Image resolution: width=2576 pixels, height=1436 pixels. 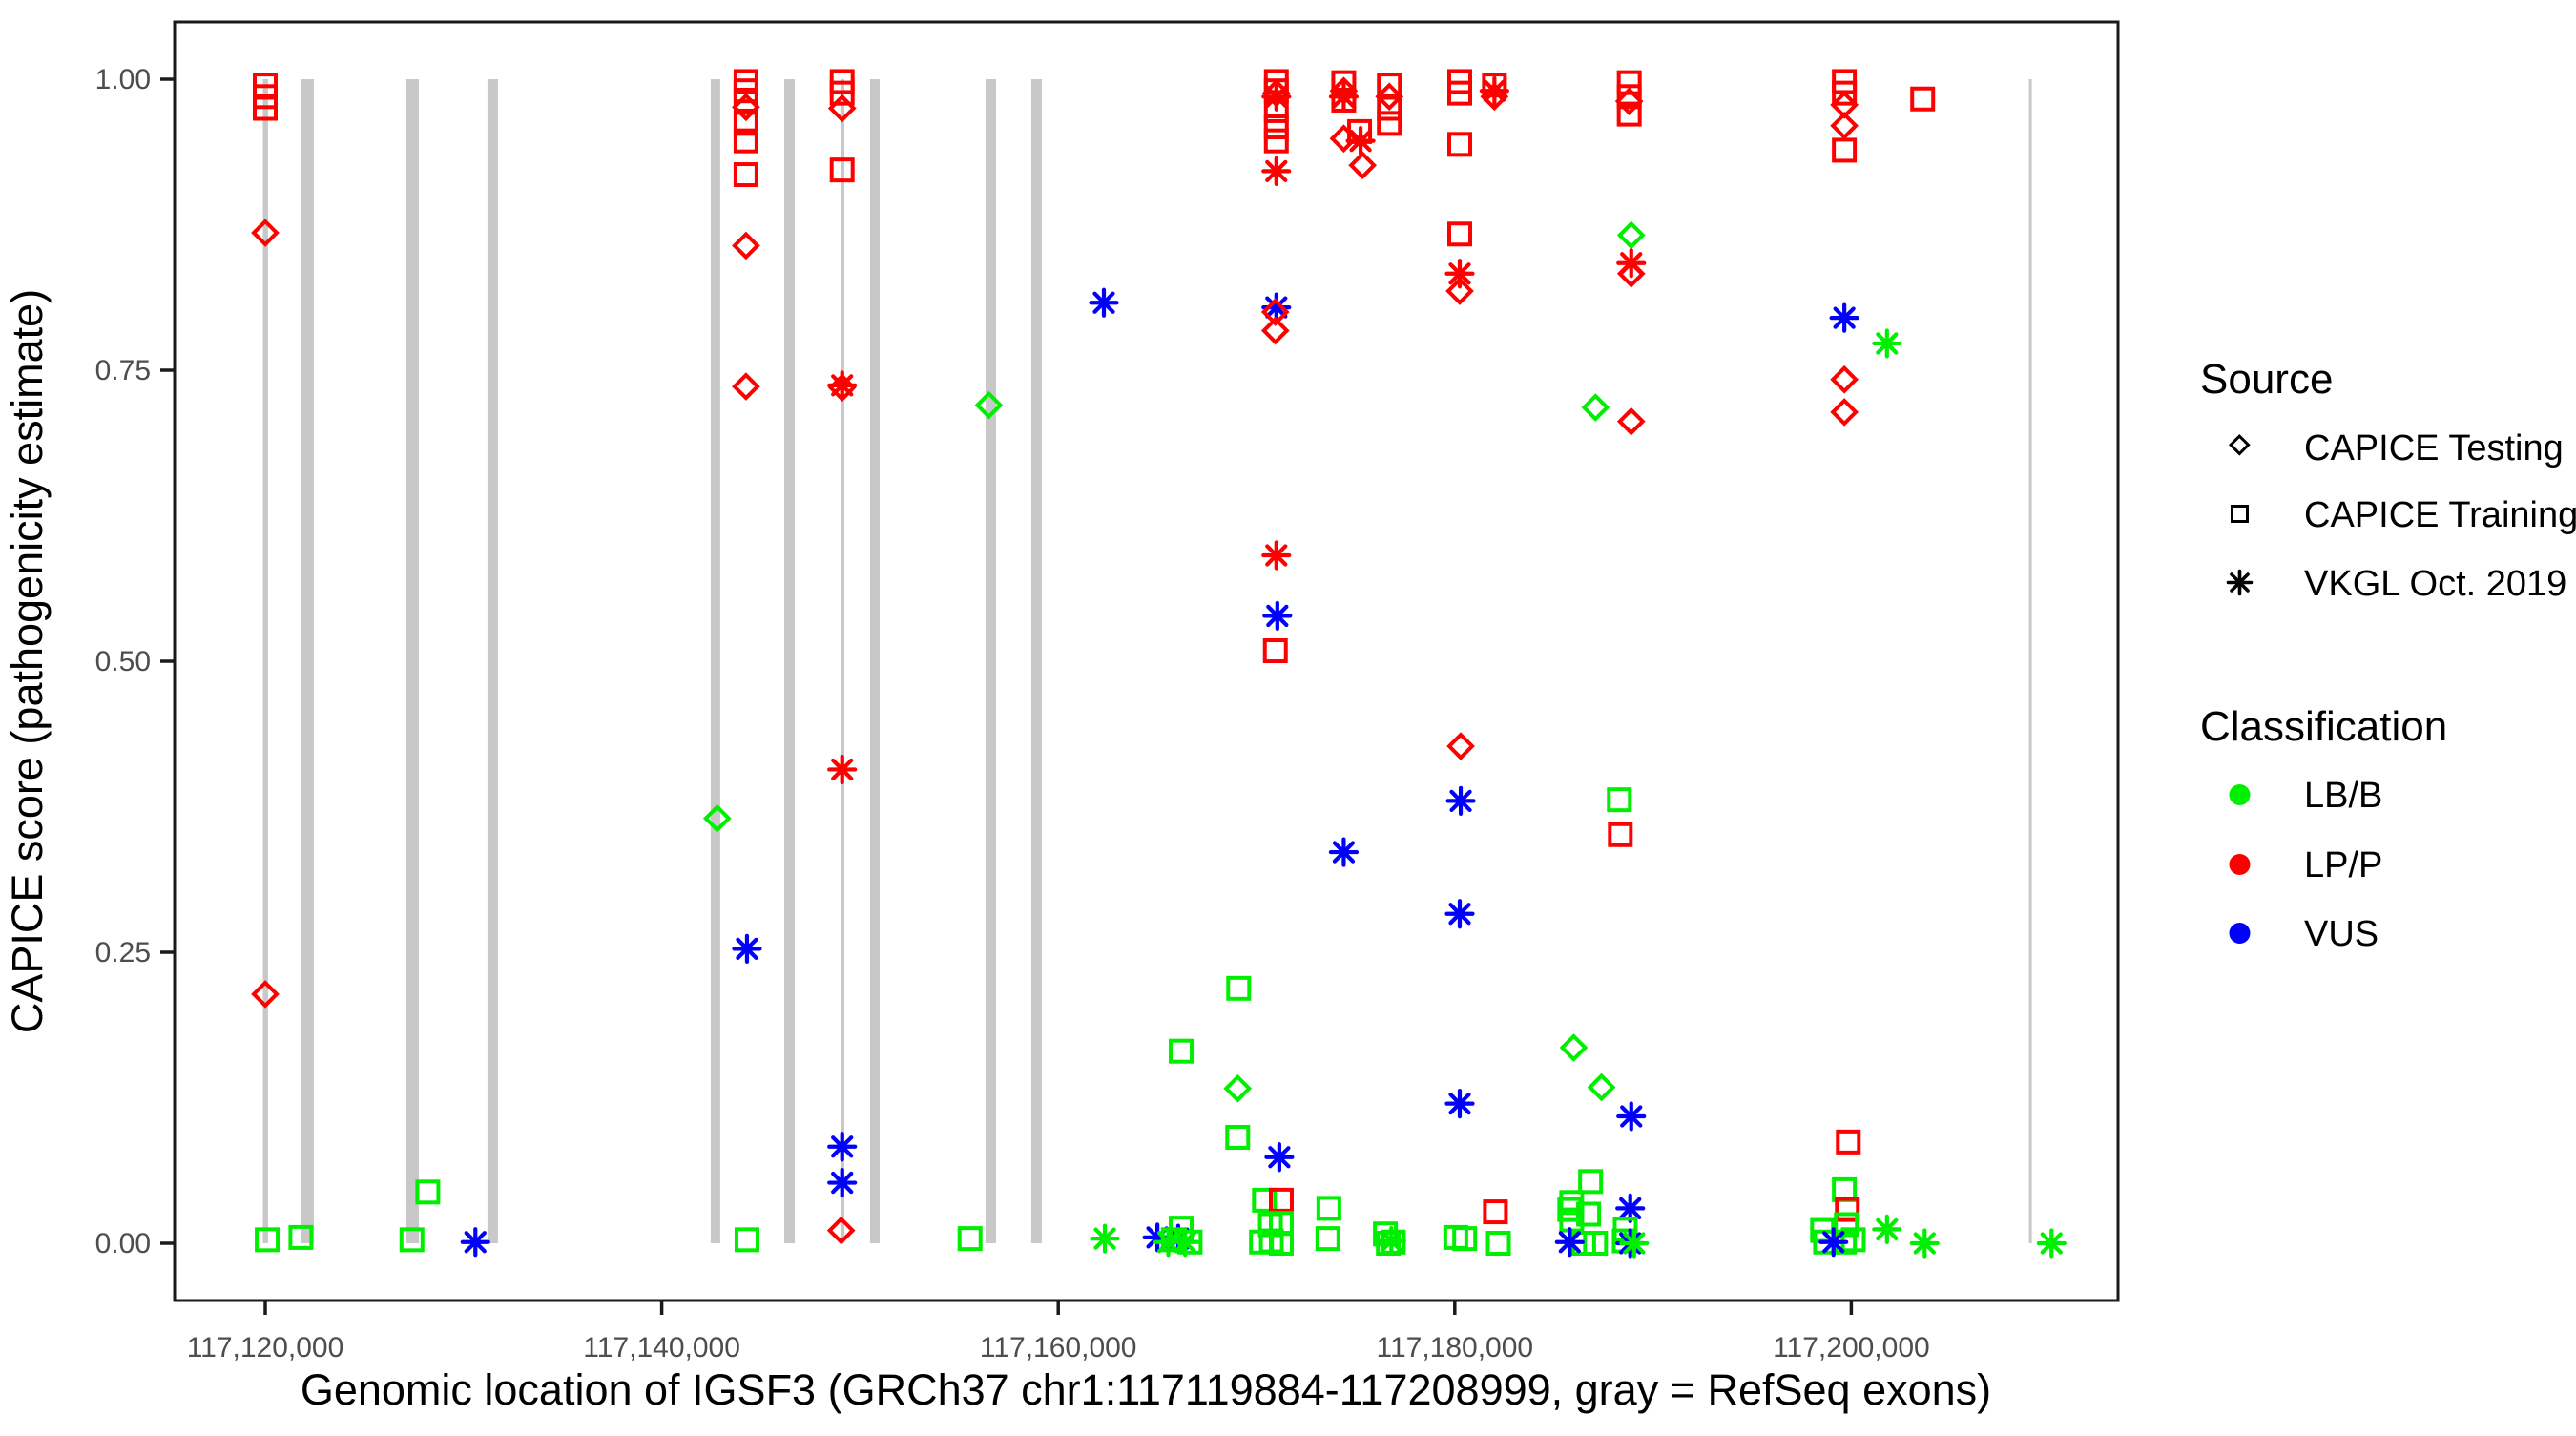 I want to click on legend-source-title: Source, so click(x=2266, y=379).